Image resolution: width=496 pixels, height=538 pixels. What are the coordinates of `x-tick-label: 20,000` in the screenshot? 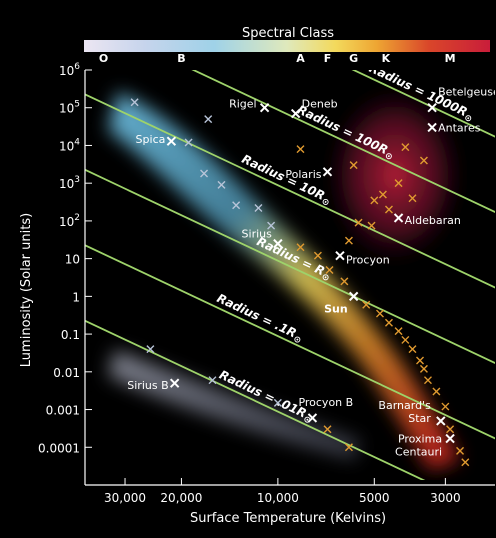 It's located at (181, 498).